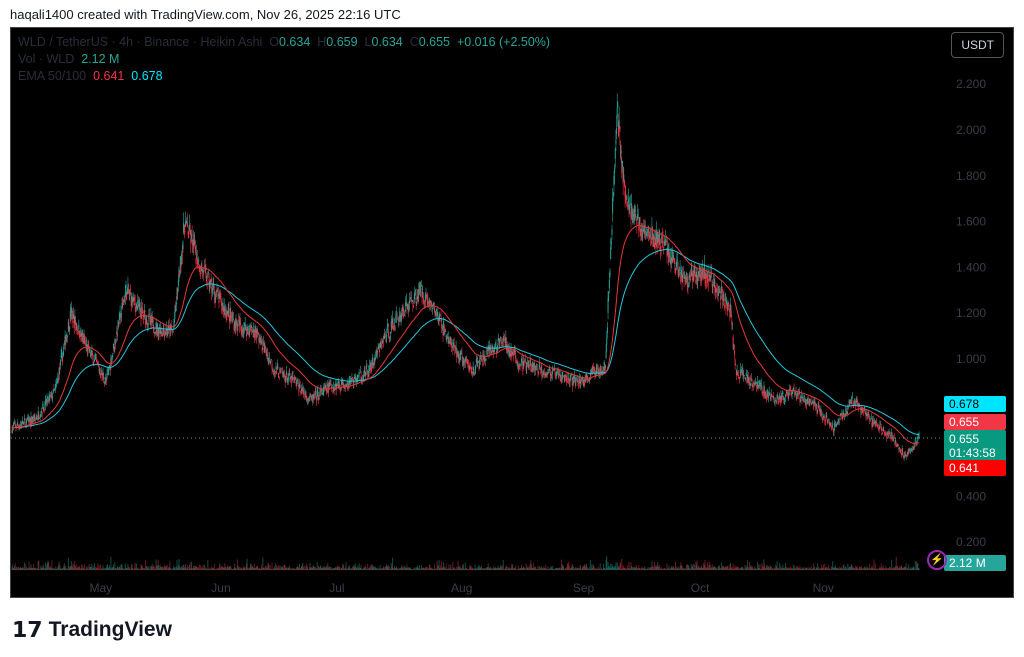  I want to click on tradingview-logo: 𝟭𝟳 TradingView, so click(92, 630).